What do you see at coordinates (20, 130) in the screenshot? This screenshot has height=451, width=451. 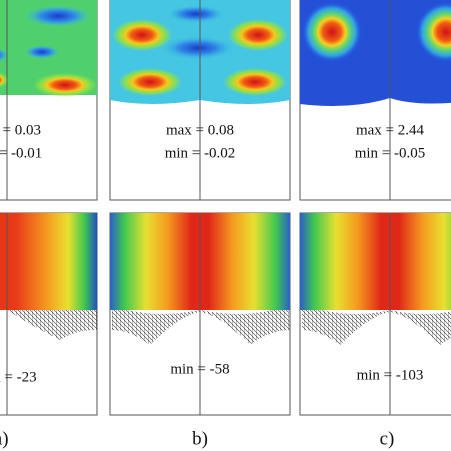 I see `max-label: max = 0.03` at bounding box center [20, 130].